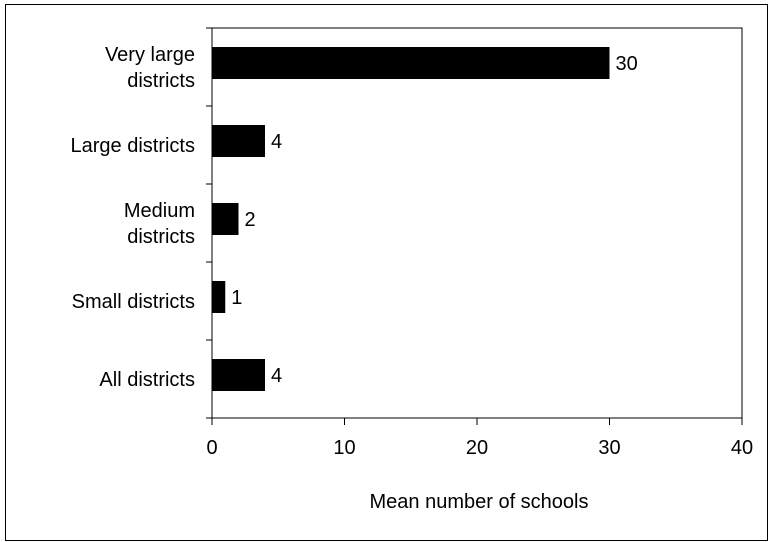  What do you see at coordinates (211, 448) in the screenshot?
I see `x-tick-label: 0` at bounding box center [211, 448].